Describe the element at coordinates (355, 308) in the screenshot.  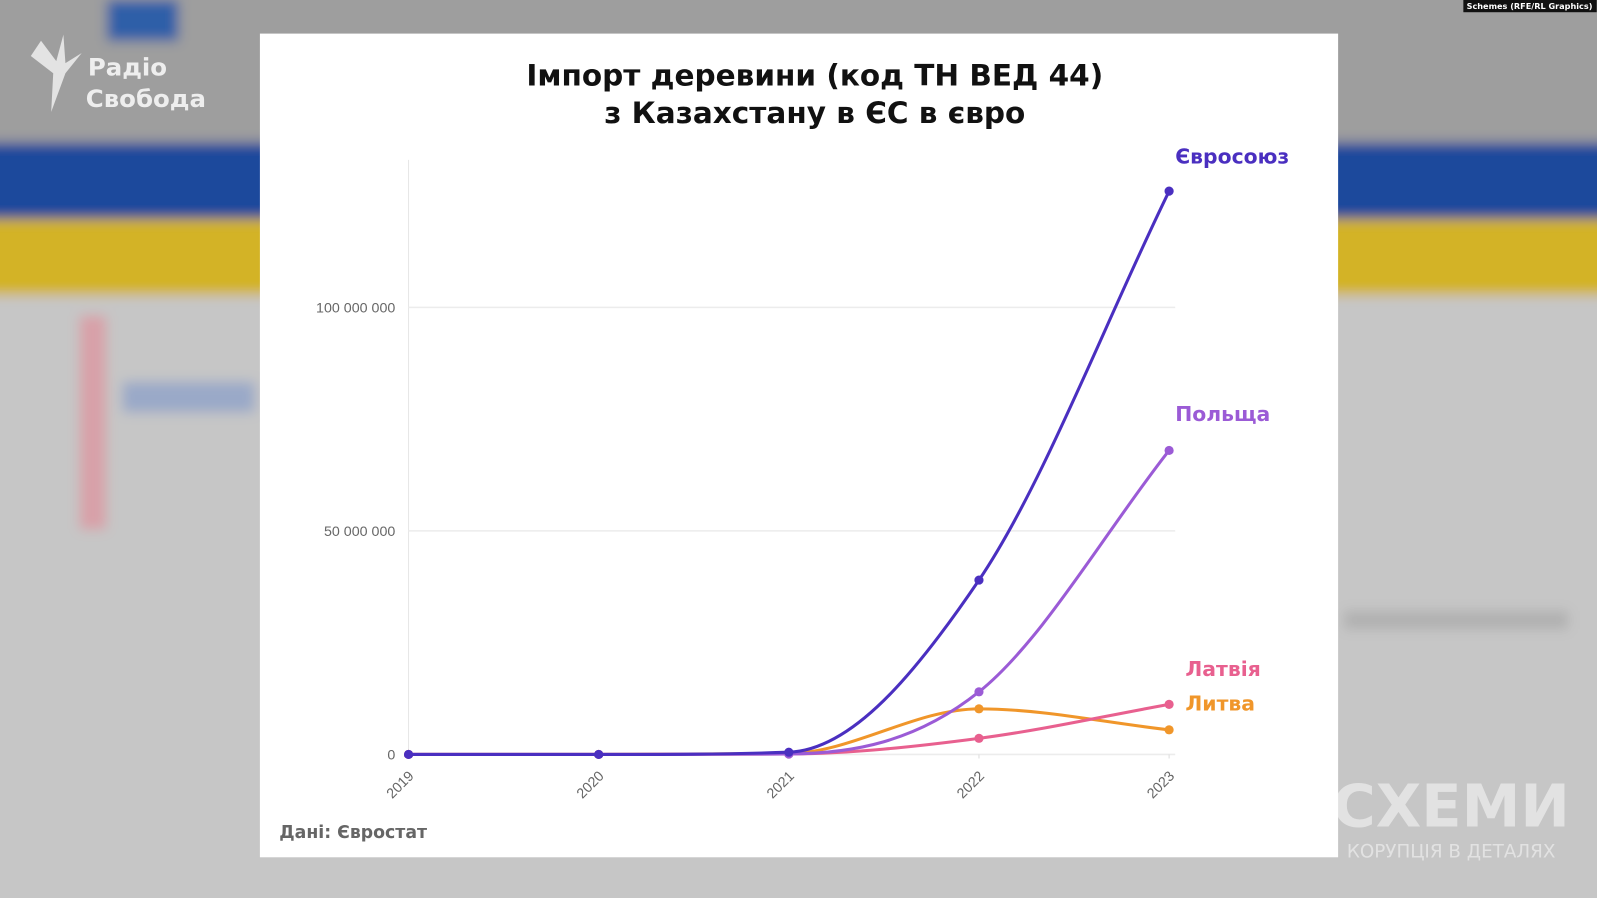
I see `y-tick-label: 100 000 000` at that location.